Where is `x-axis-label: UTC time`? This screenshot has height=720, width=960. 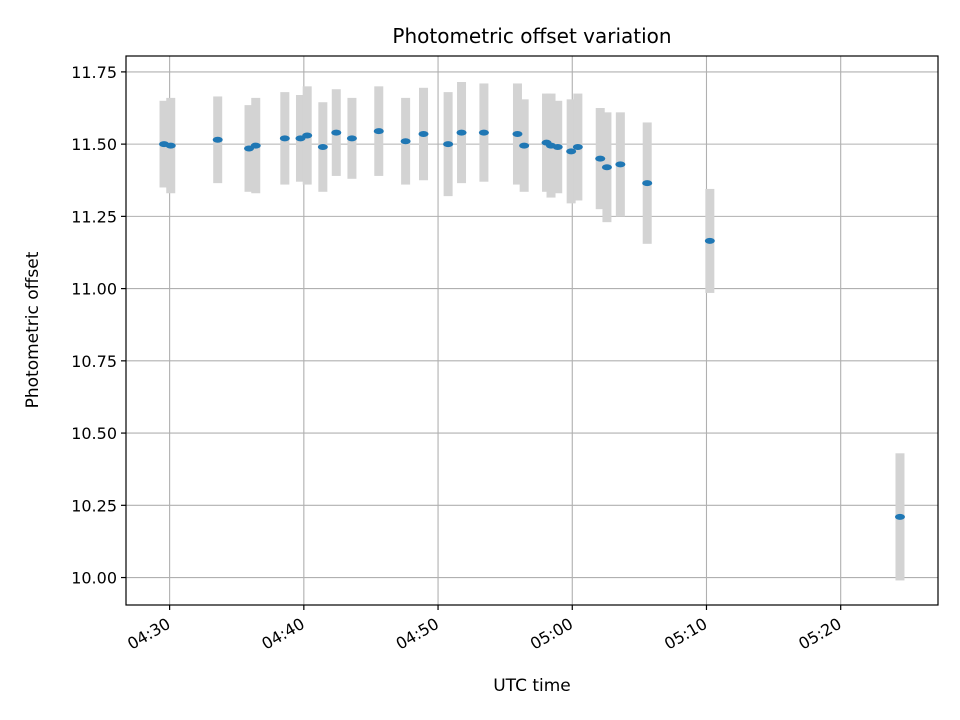 x-axis-label: UTC time is located at coordinates (532, 686).